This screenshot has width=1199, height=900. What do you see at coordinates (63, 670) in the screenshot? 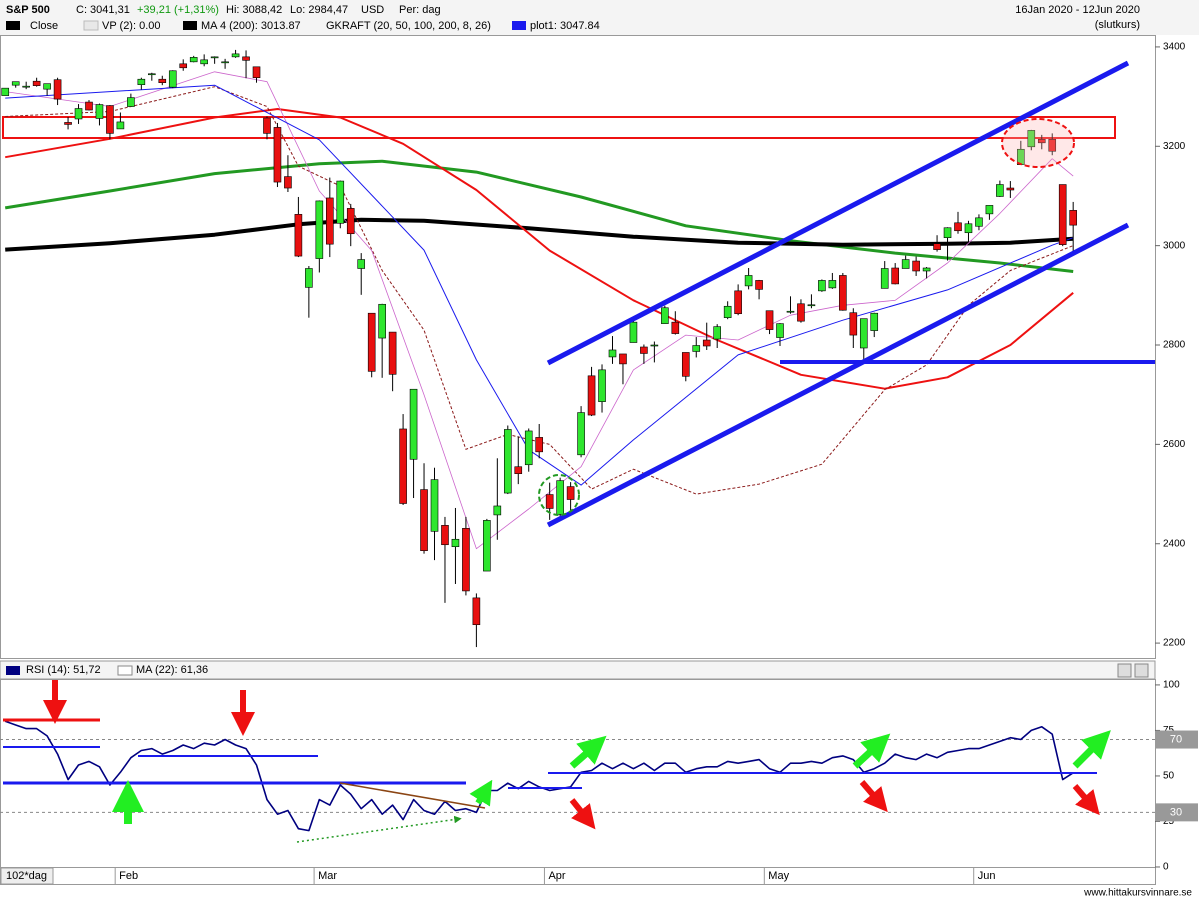
I see `rsi-title: RSI (14): 51,72` at bounding box center [63, 670].